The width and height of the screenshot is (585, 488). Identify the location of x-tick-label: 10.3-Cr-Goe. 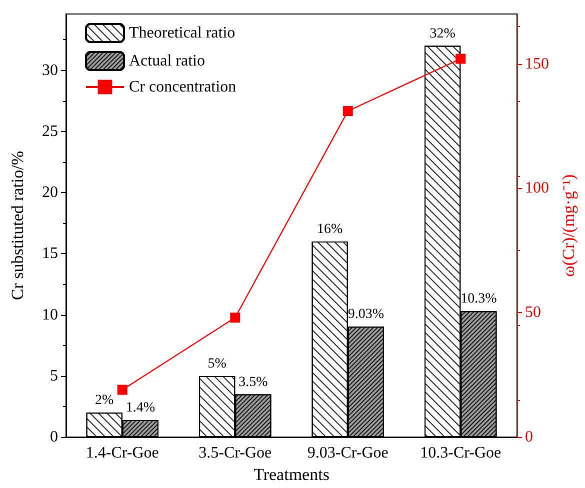
(461, 453).